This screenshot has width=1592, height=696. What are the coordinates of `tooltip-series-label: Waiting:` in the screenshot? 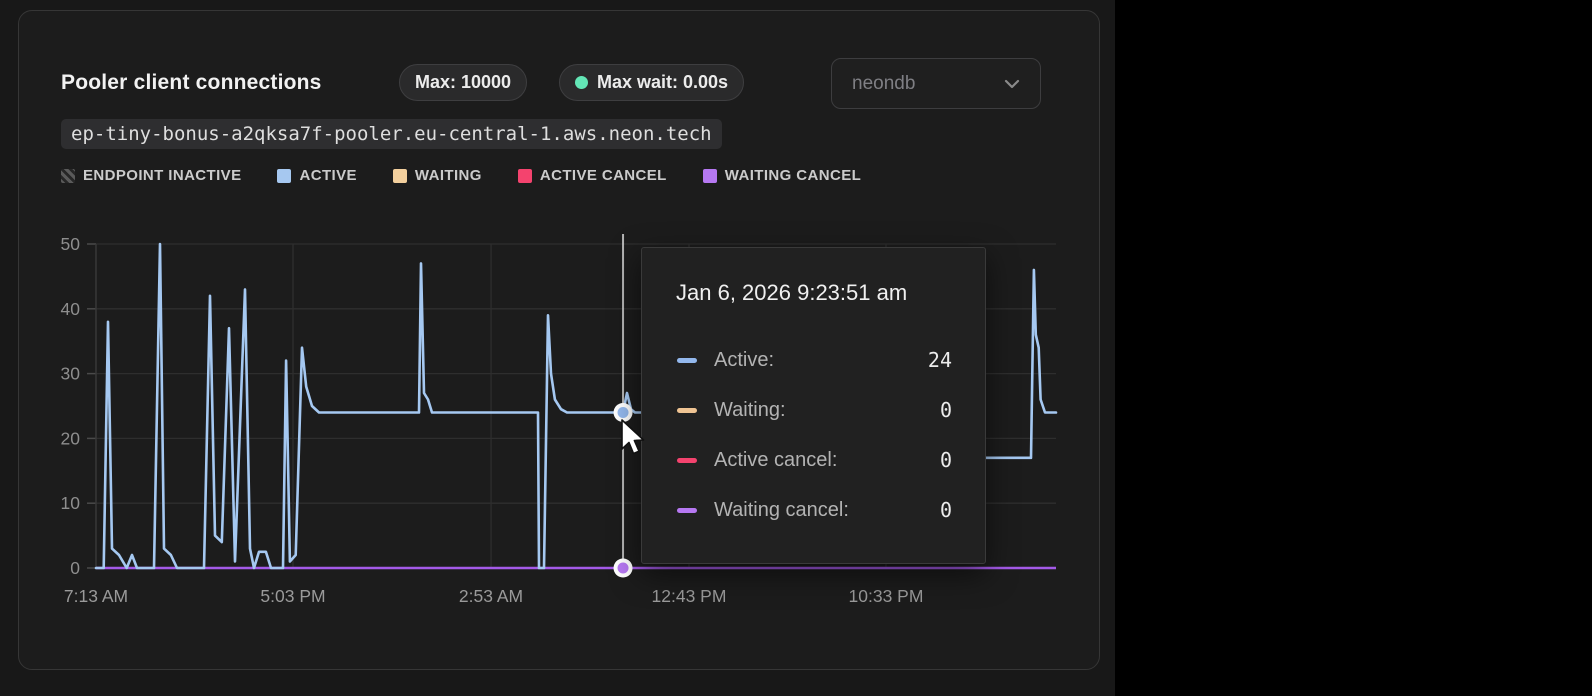 It's located at (750, 409).